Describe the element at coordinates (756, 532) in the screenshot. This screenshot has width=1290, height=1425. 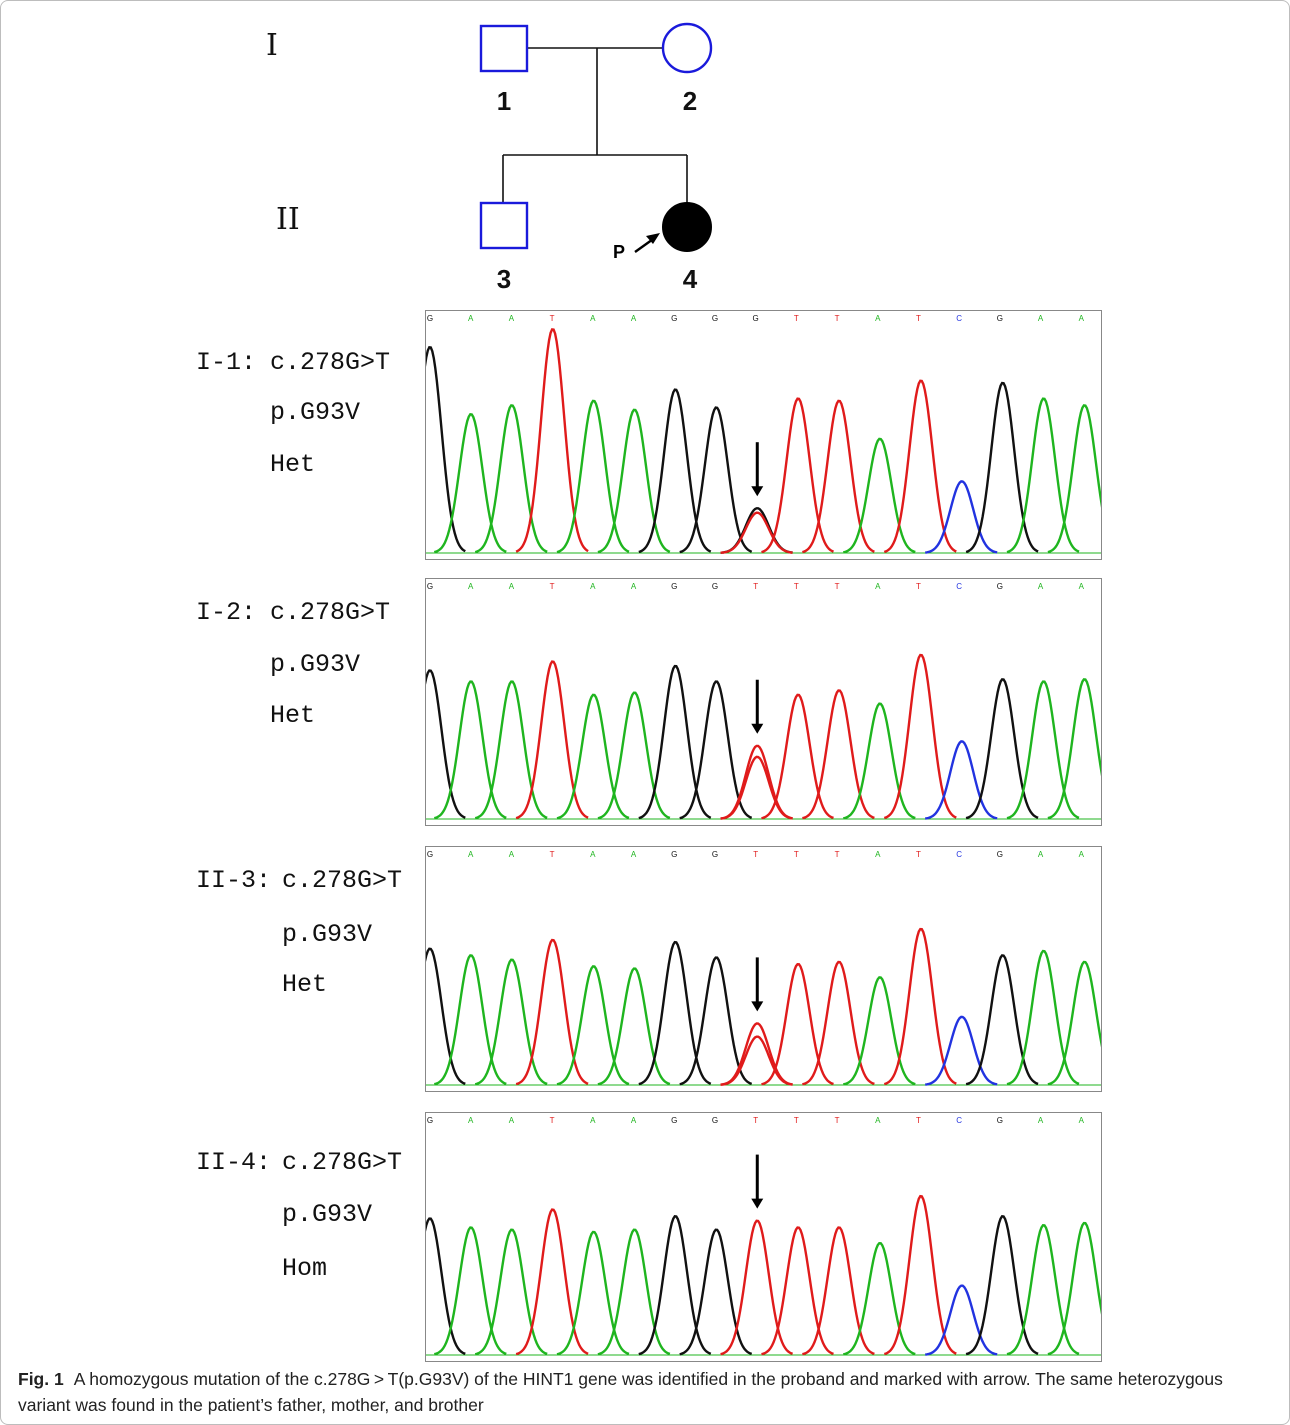
I see `secondary-peak` at that location.